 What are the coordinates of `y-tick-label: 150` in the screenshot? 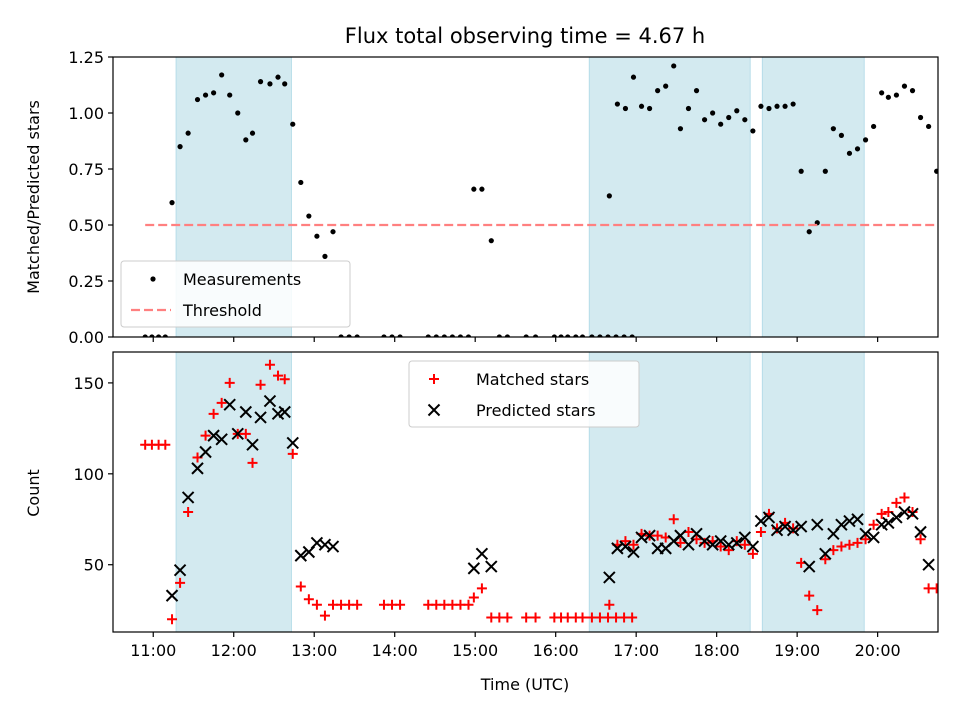 It's located at (88, 383).